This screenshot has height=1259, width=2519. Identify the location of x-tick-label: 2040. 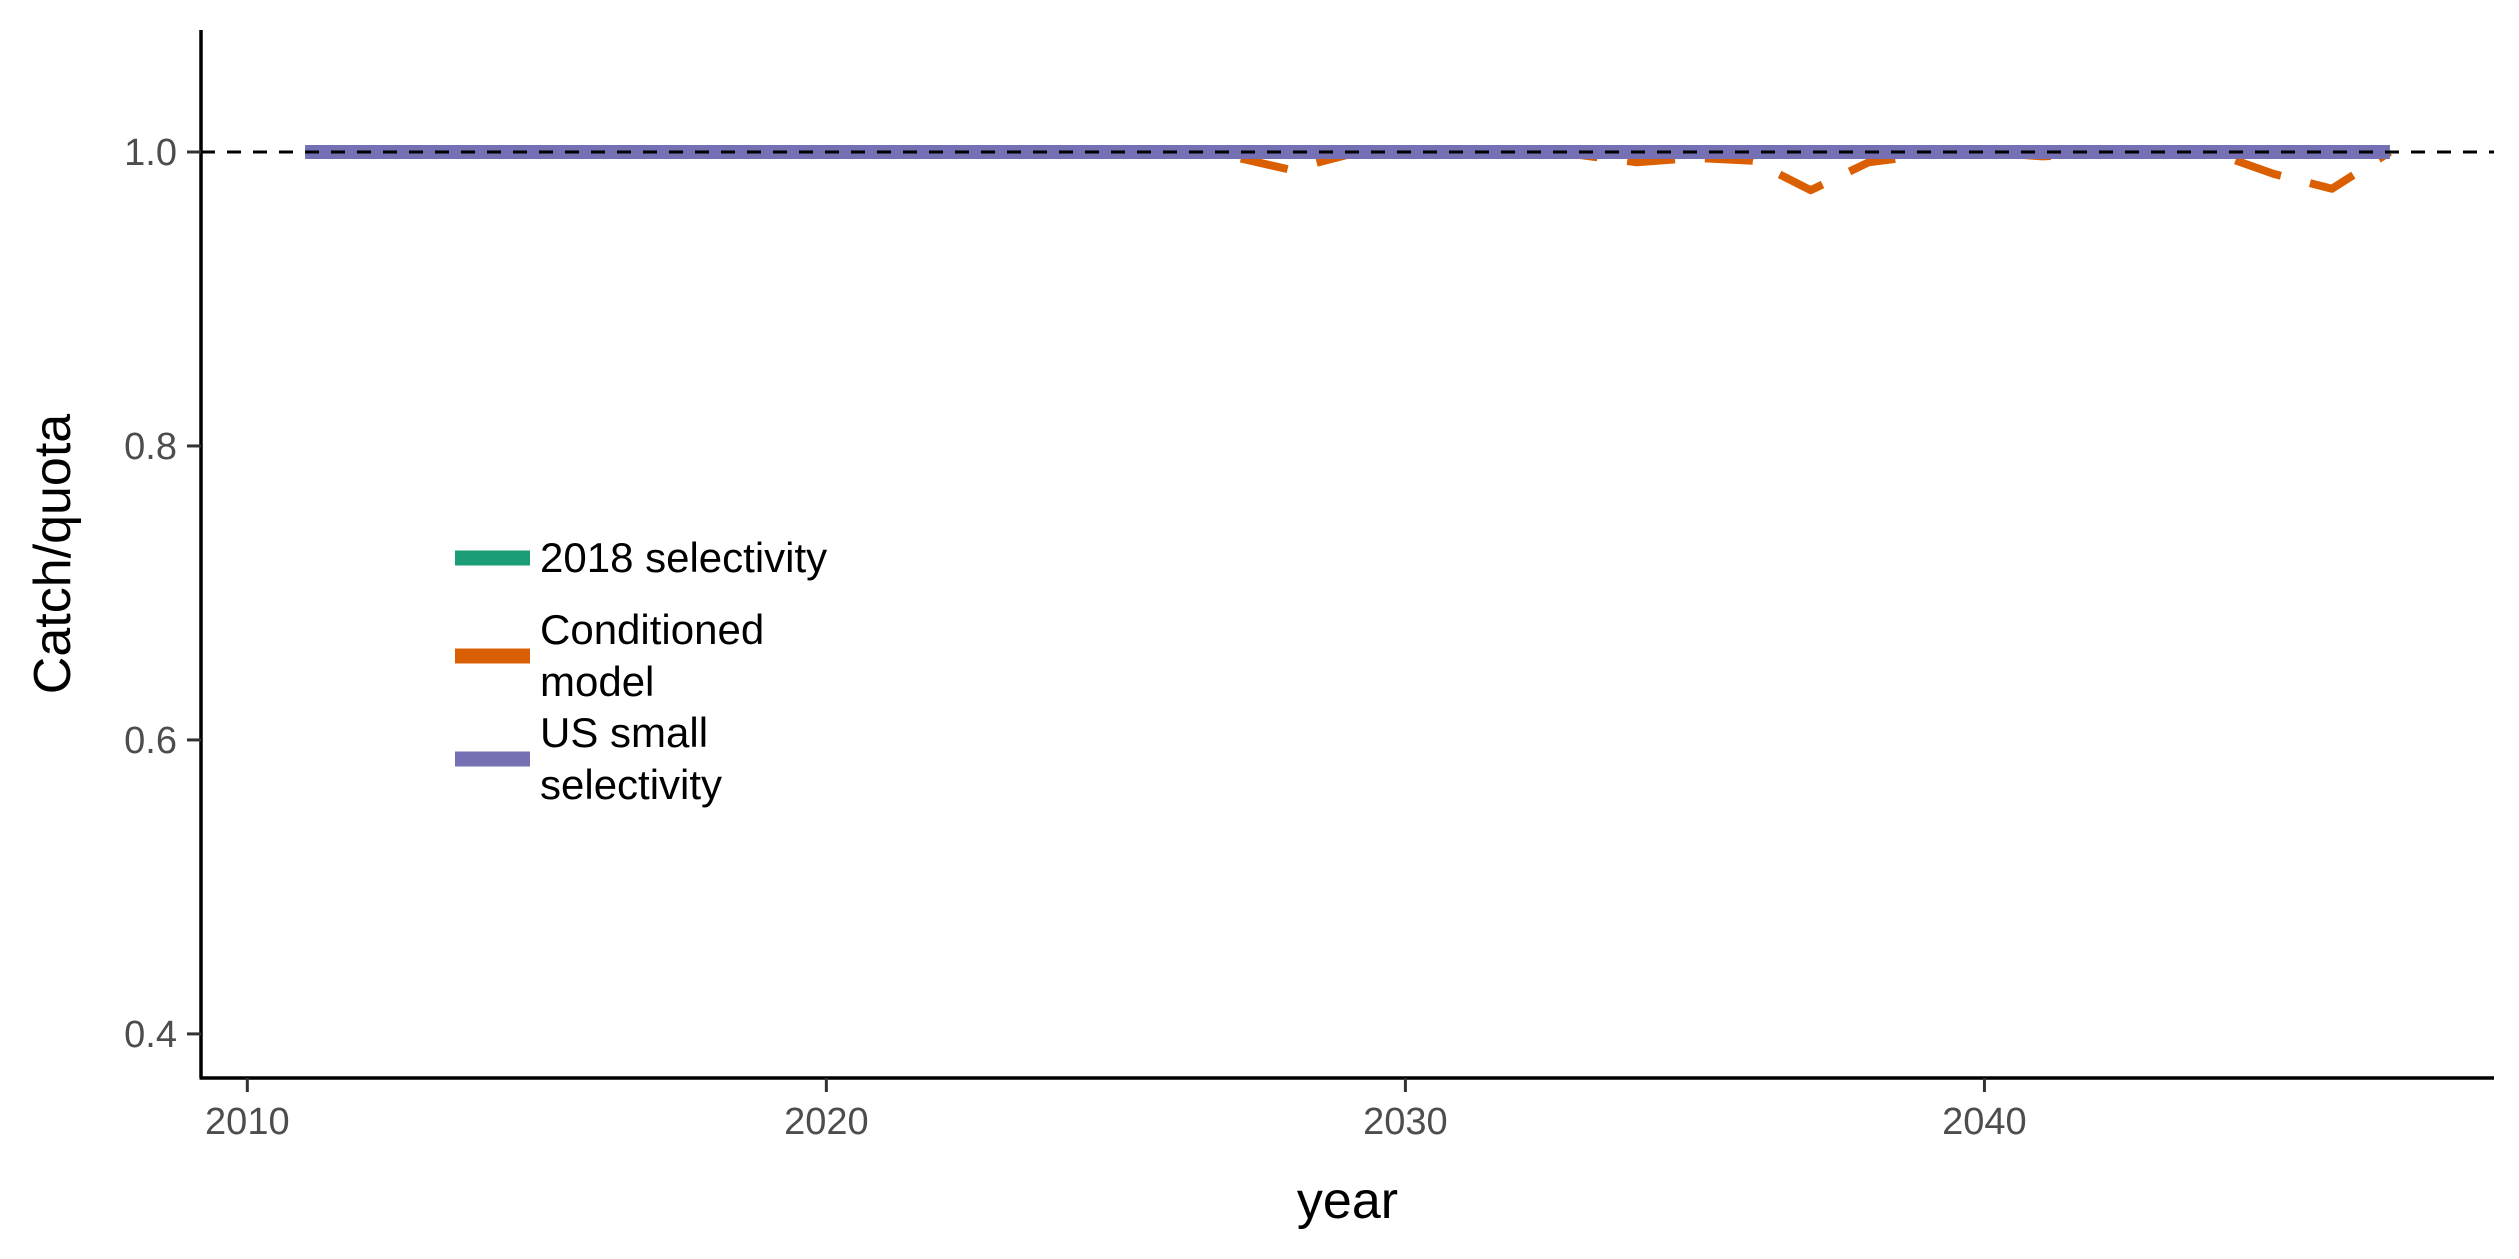
(1984, 1122).